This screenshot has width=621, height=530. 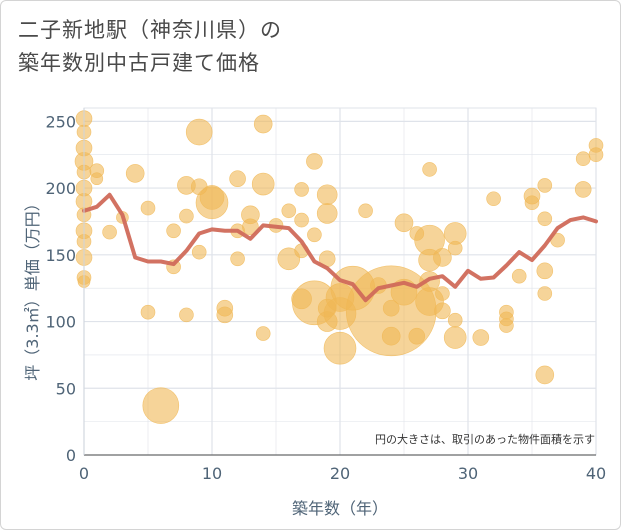 I want to click on y-tick-label: 150, so click(x=60, y=255).